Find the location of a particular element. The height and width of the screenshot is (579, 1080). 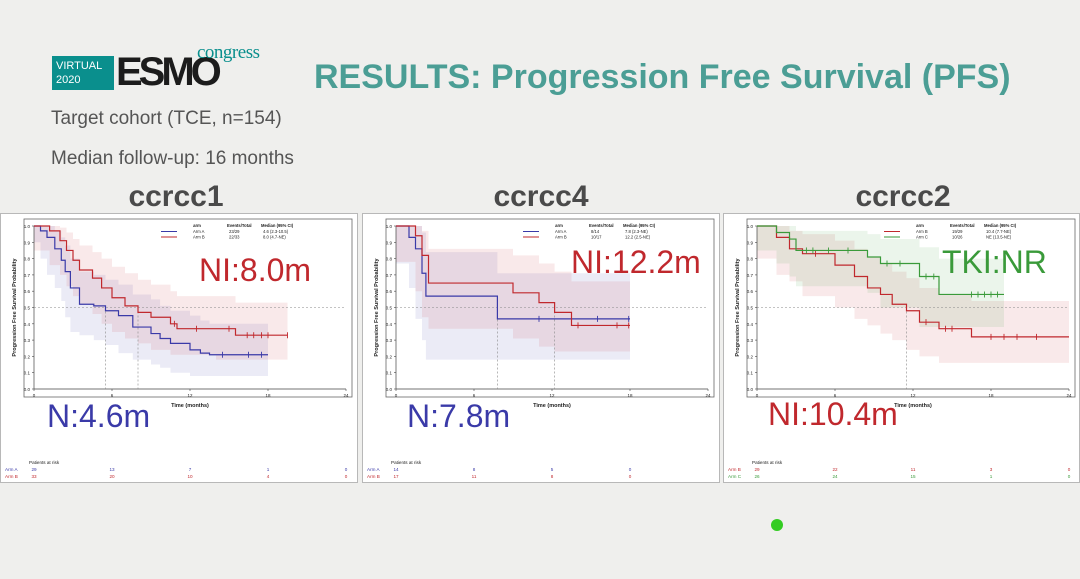

followup-text: Median follow-up: 16 months is located at coordinates (172, 158).